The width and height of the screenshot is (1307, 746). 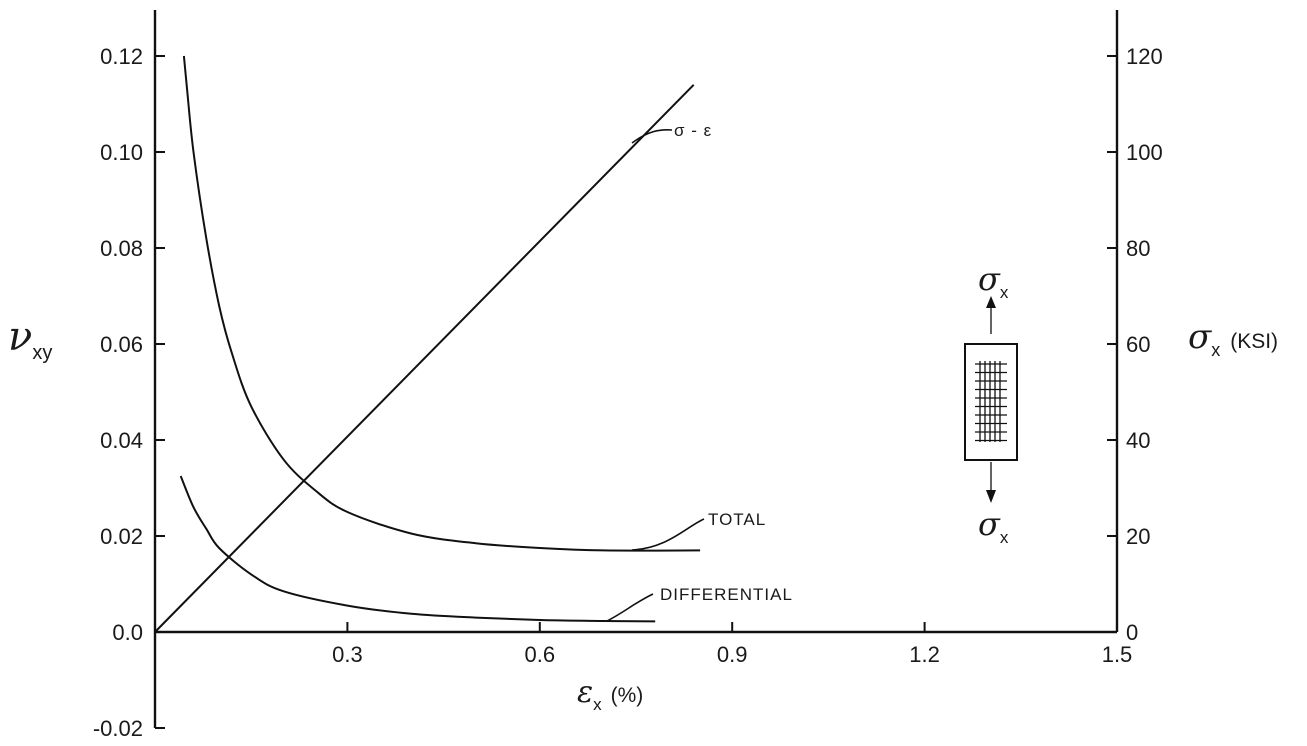 I want to click on series-line-differential, so click(x=417, y=549).